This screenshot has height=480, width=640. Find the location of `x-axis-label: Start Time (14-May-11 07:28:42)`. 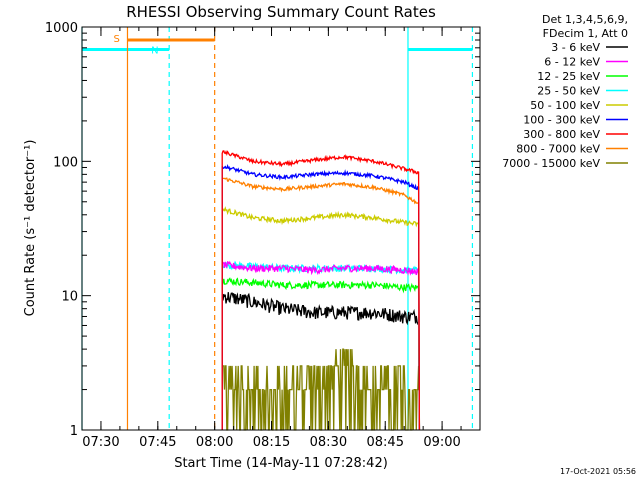

x-axis-label: Start Time (14-May-11 07:28:42) is located at coordinates (281, 463).